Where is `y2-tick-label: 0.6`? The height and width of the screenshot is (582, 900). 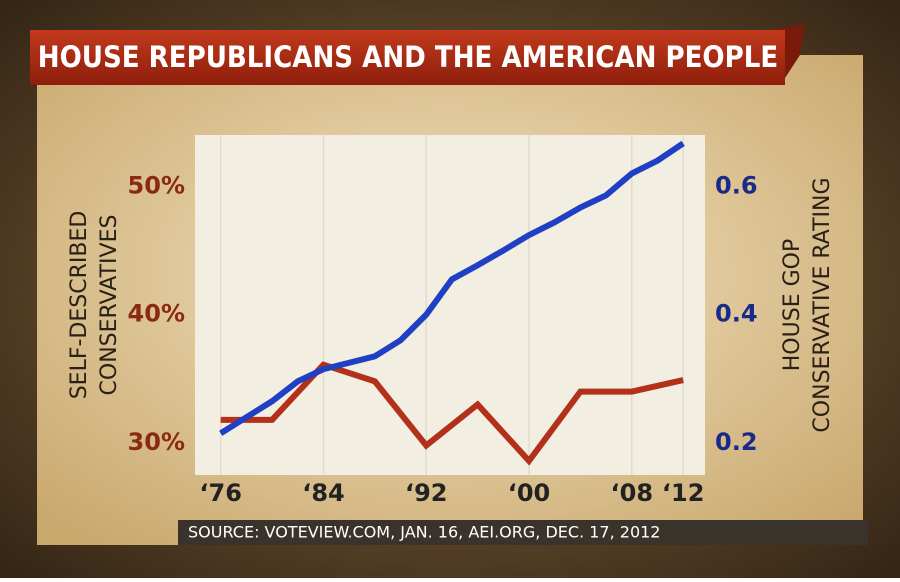 y2-tick-label: 0.6 is located at coordinates (736, 185).